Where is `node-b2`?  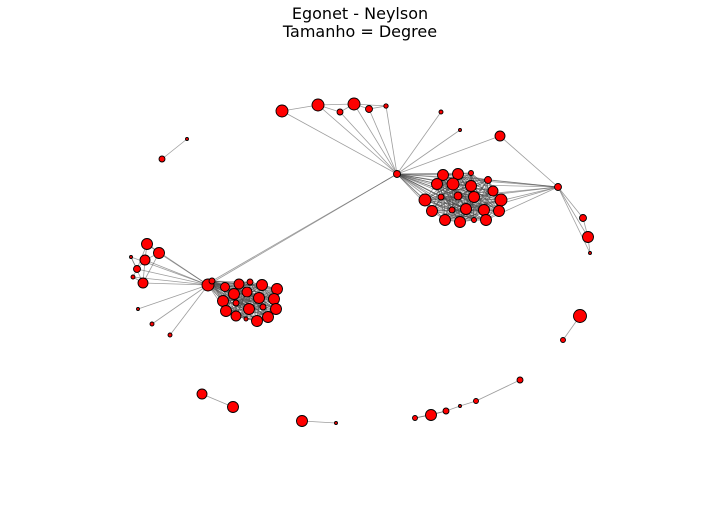
node-b2 is located at coordinates (250, 282).